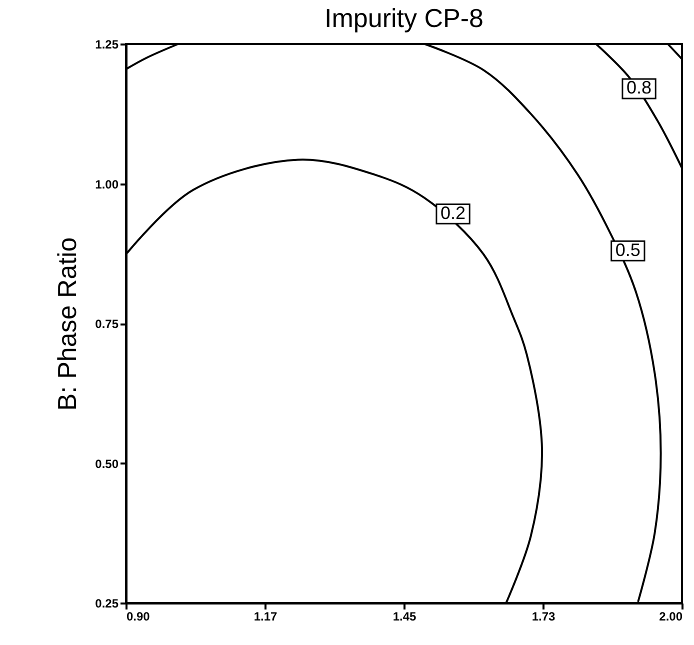 This screenshot has width=694, height=645. I want to click on x-tick-label: 1.73, so click(544, 617).